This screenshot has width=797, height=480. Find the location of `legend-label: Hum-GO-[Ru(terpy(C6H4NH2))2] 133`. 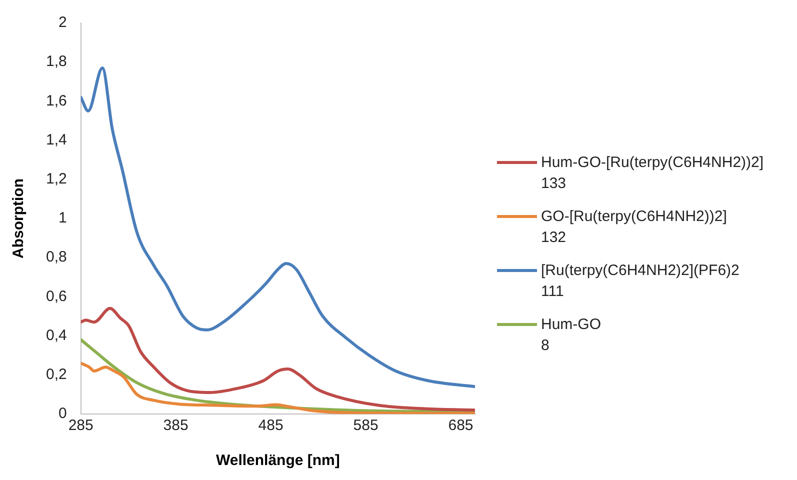

legend-label: Hum-GO-[Ru(terpy(C6H4NH2))2] 133 is located at coordinates (652, 173).